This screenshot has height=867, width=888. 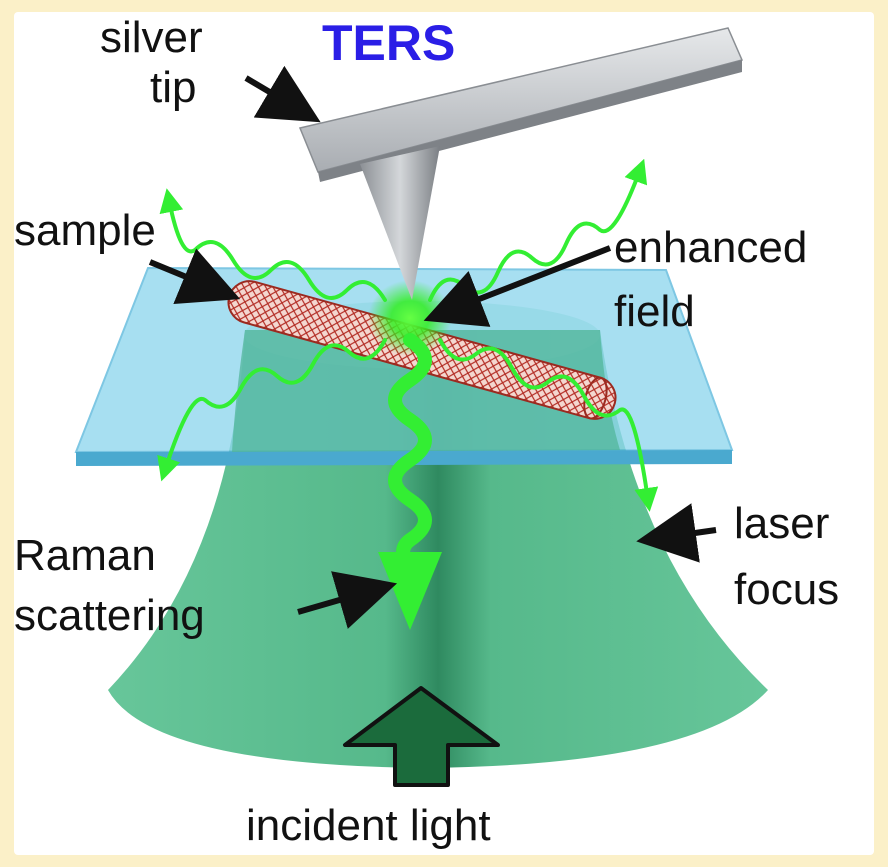 I want to click on diagram-title: TERS, so click(x=388, y=43).